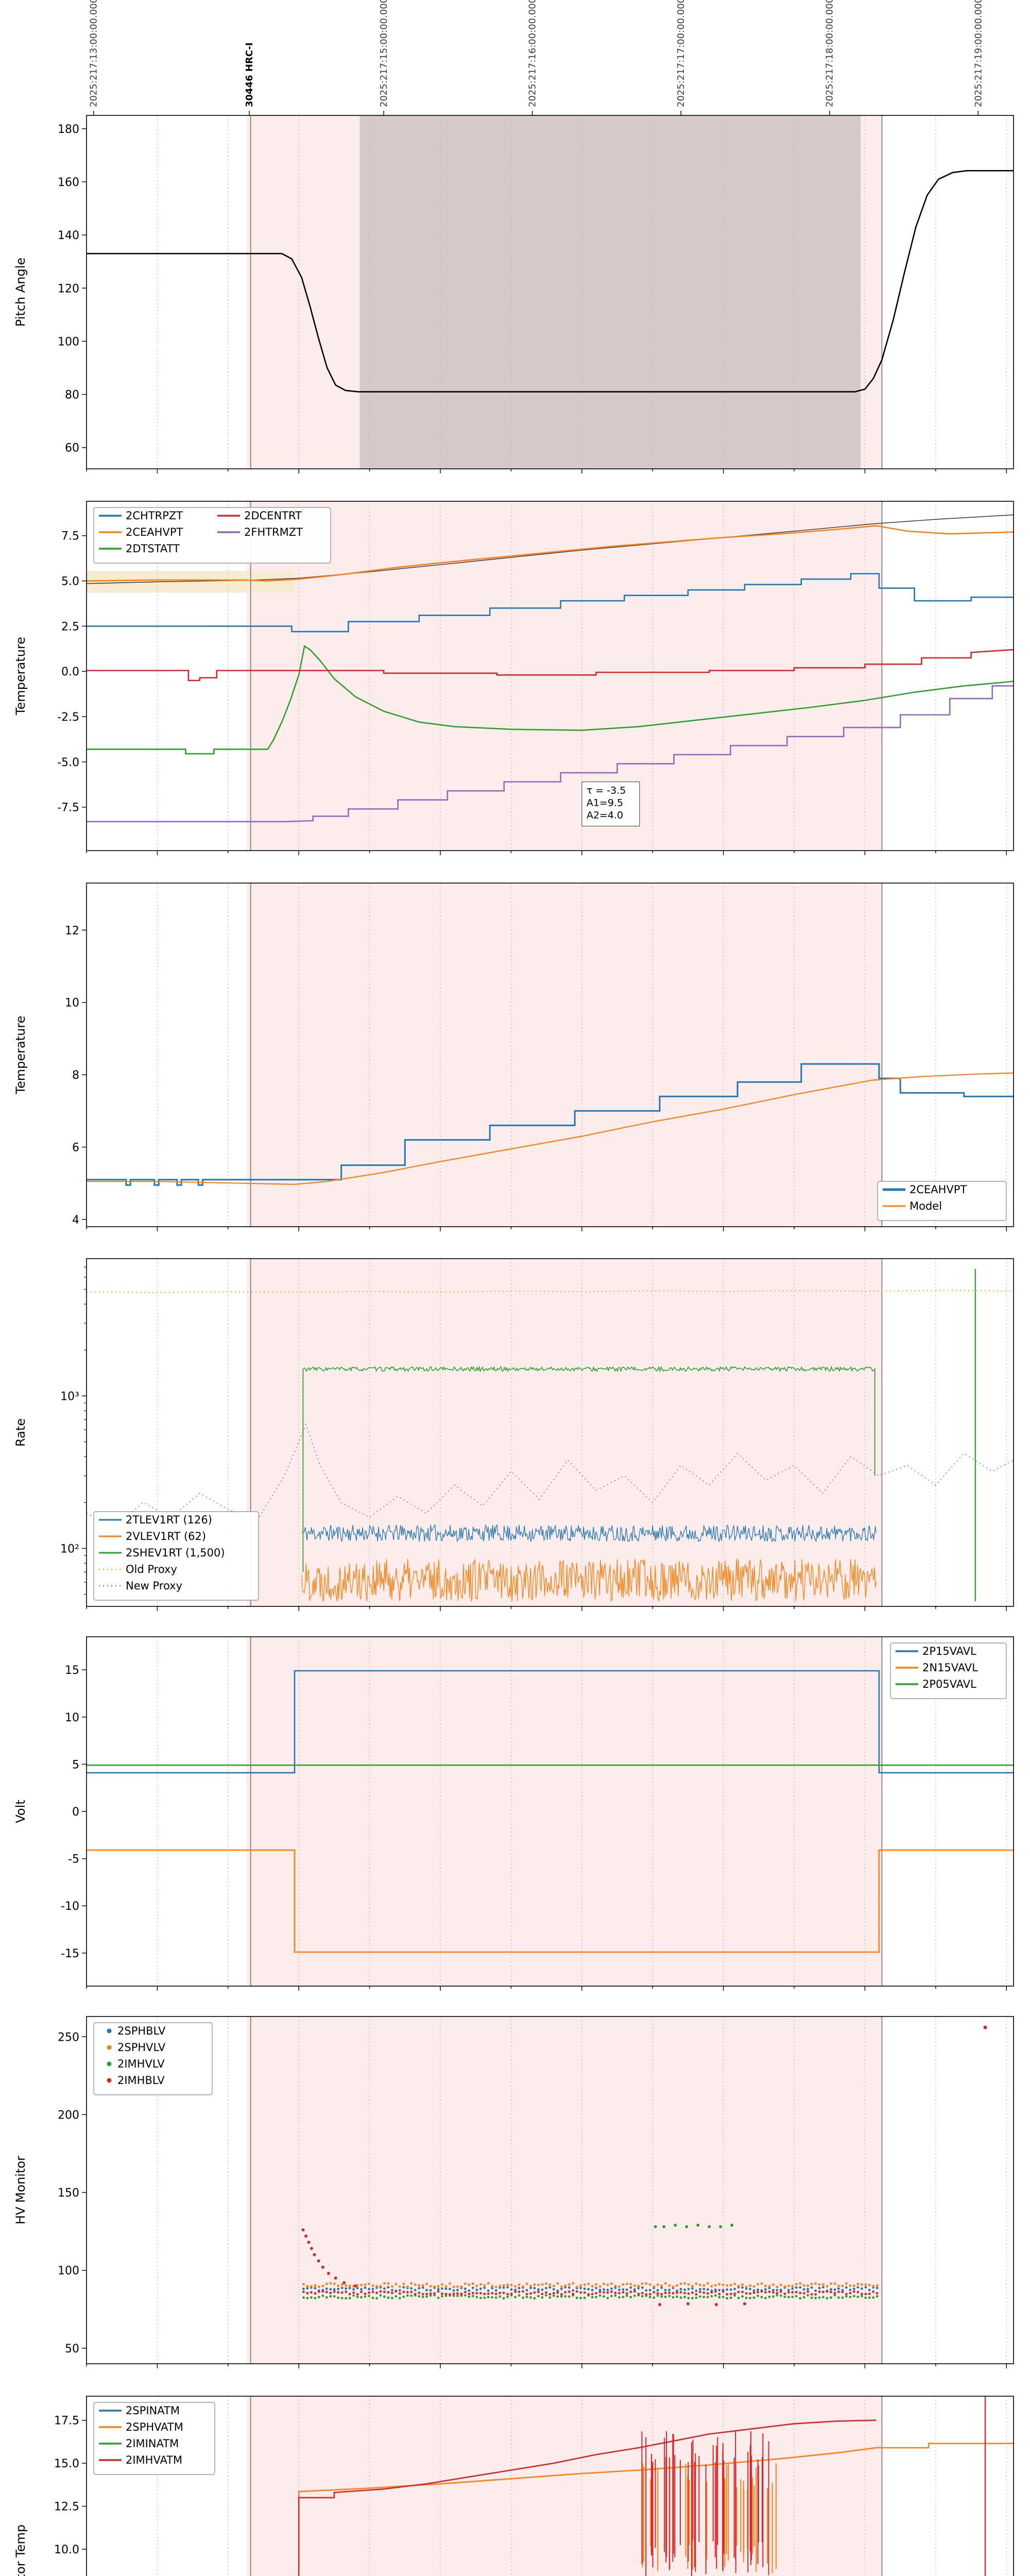 The height and width of the screenshot is (2576, 1030). Describe the element at coordinates (273, 516) in the screenshot. I see `legend-label: 2DCENTRT` at that location.